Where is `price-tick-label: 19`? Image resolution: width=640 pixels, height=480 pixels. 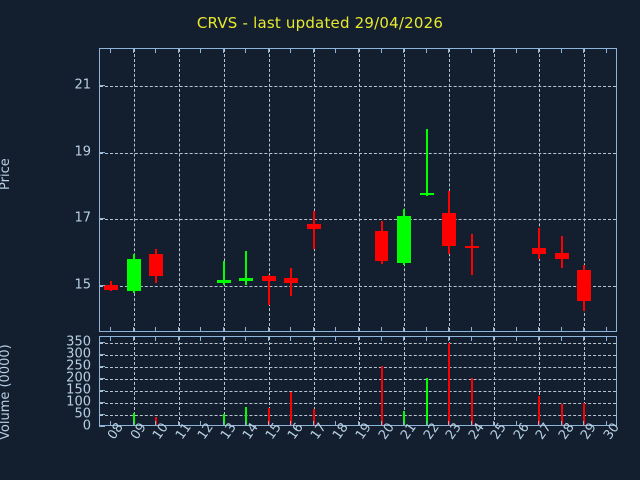
price-tick-label: 19 is located at coordinates (82, 152).